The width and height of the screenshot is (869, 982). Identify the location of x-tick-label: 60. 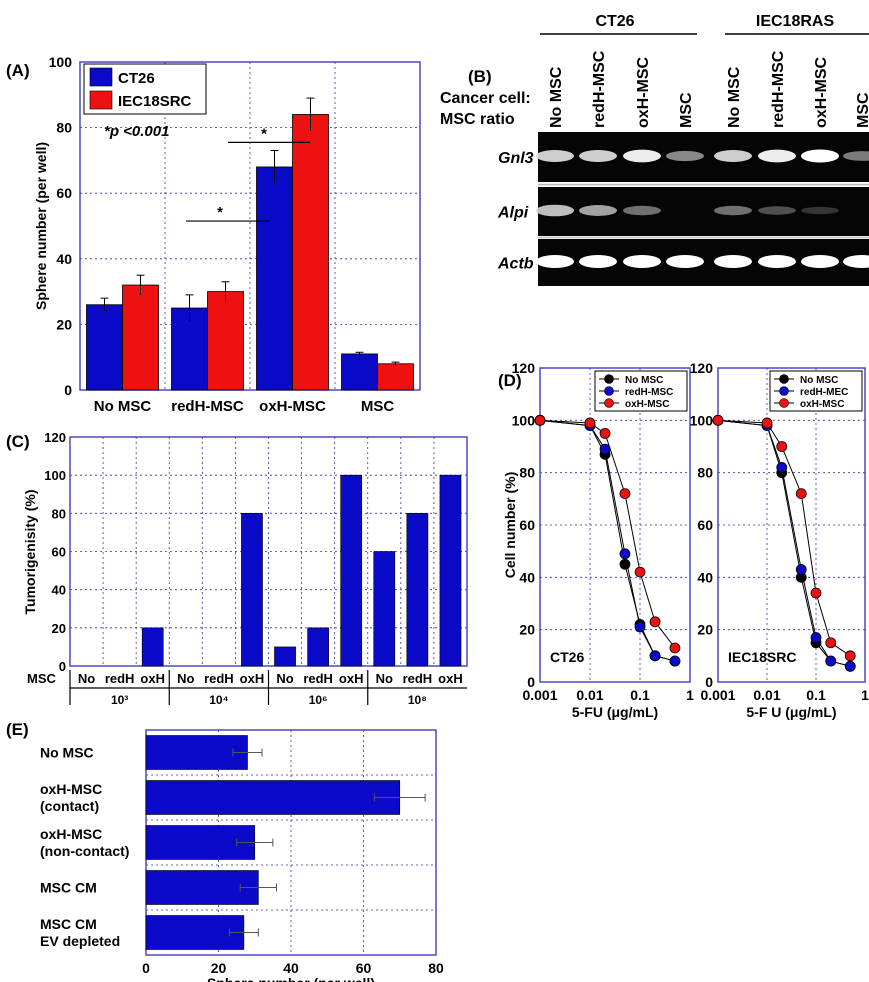
(364, 968).